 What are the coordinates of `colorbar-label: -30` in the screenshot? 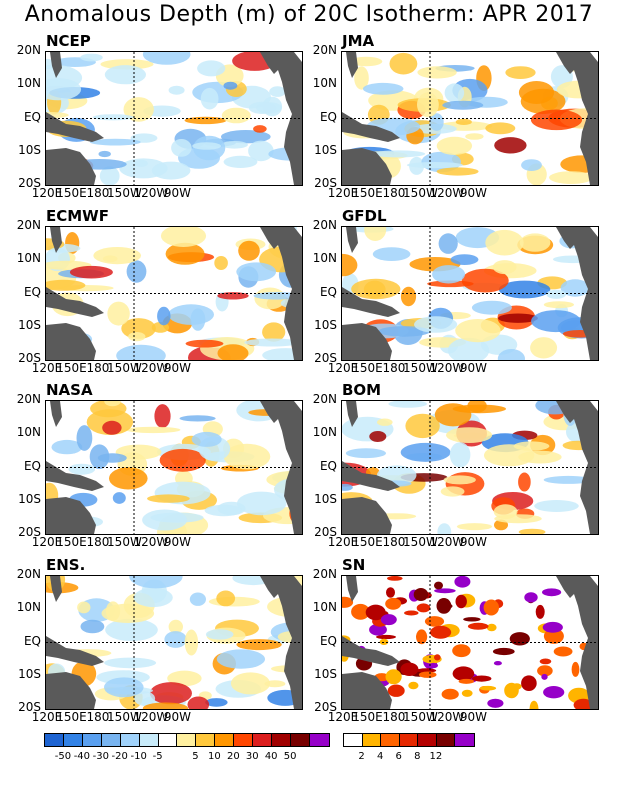 It's located at (100, 756).